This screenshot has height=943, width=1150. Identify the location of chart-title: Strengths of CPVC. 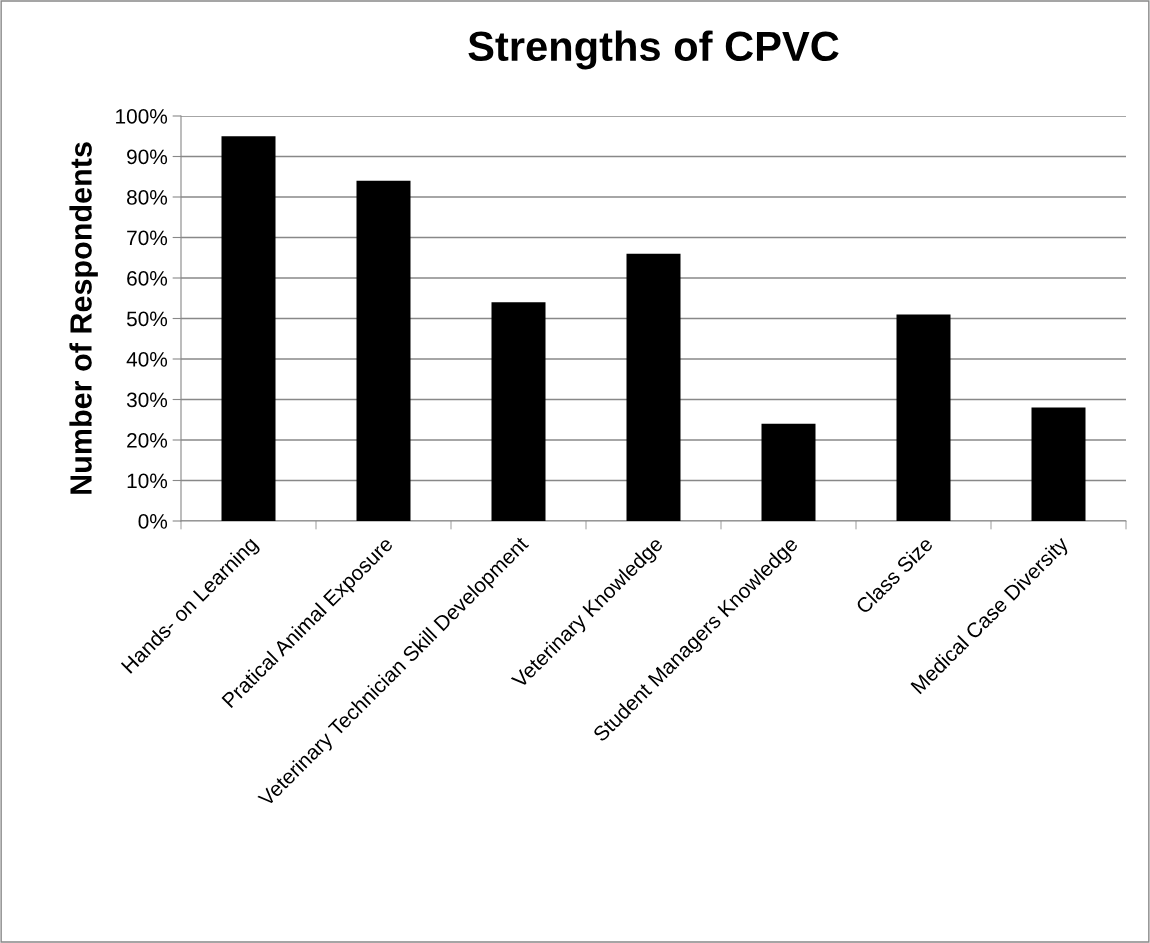
(653, 50).